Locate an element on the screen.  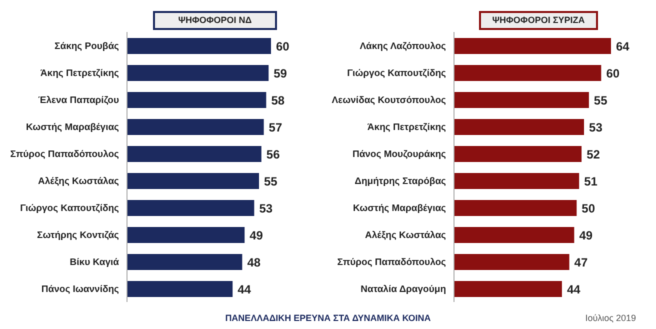
y-tick-label: Πάνος Ιωαννίδης is located at coordinates (80, 289).